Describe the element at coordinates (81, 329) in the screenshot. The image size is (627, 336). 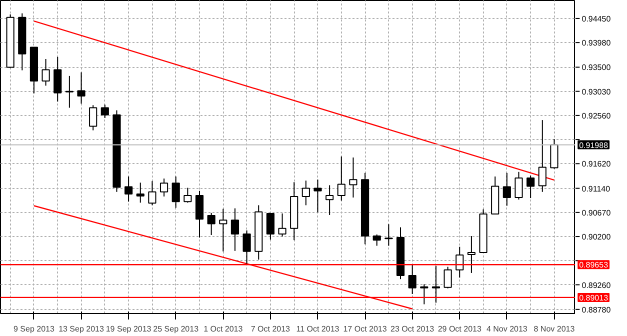
I see `x-tick-label: 13 Sep 2013` at that location.